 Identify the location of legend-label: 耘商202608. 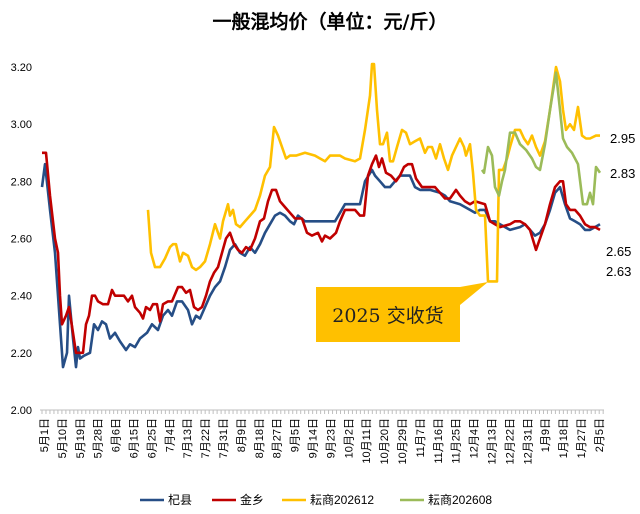
(460, 499).